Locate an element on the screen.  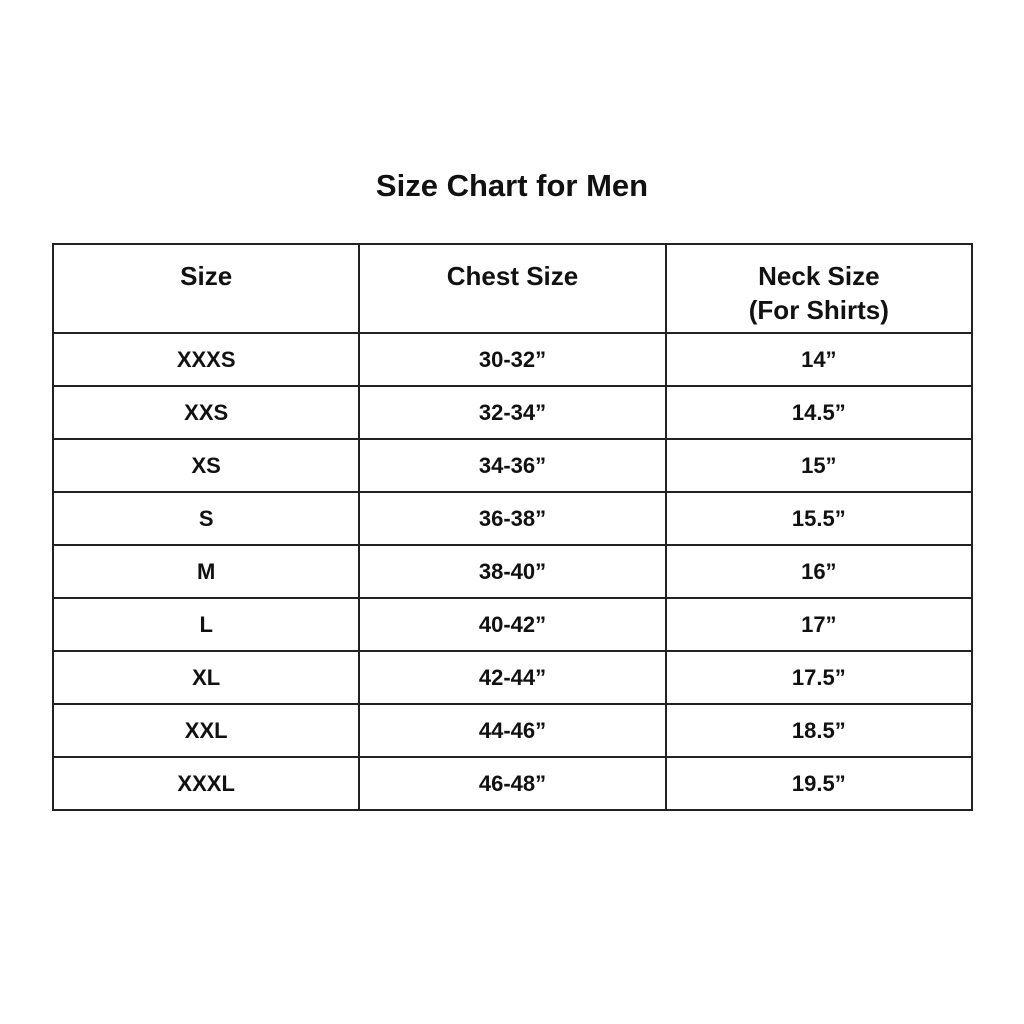
cell-chest: 42-44” is located at coordinates (512, 677).